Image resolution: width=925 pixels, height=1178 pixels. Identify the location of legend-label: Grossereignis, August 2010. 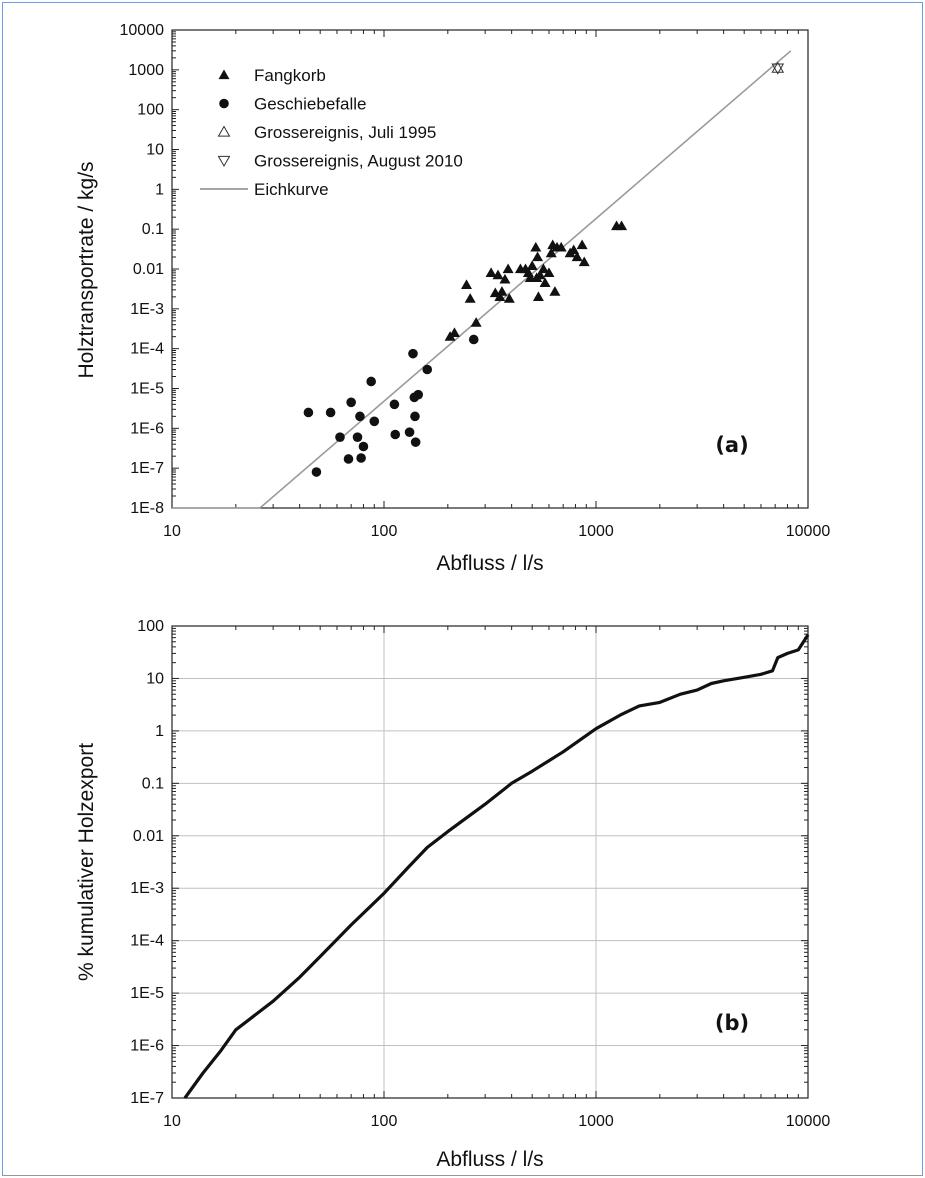
(358, 161).